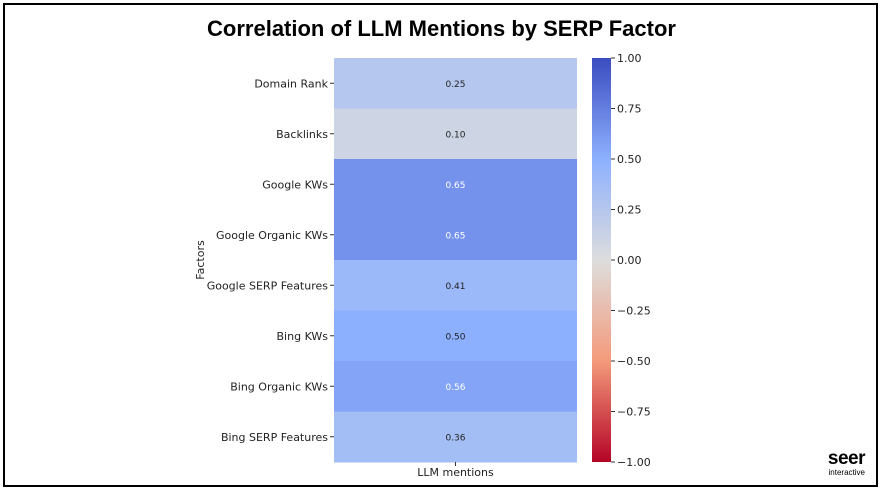 The width and height of the screenshot is (883, 492). I want to click on row-label: Bing KWs, so click(303, 336).